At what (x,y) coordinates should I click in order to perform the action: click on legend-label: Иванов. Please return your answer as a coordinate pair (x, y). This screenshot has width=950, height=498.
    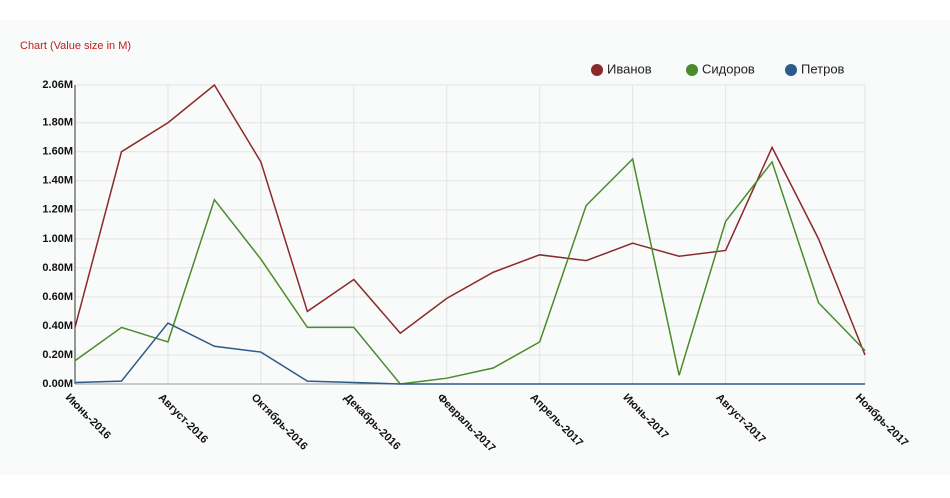
    Looking at the image, I should click on (629, 68).